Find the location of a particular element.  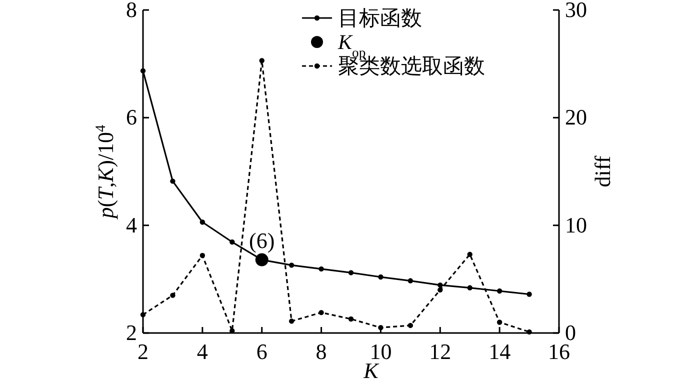

x-tick-label: 4 is located at coordinates (202, 351).